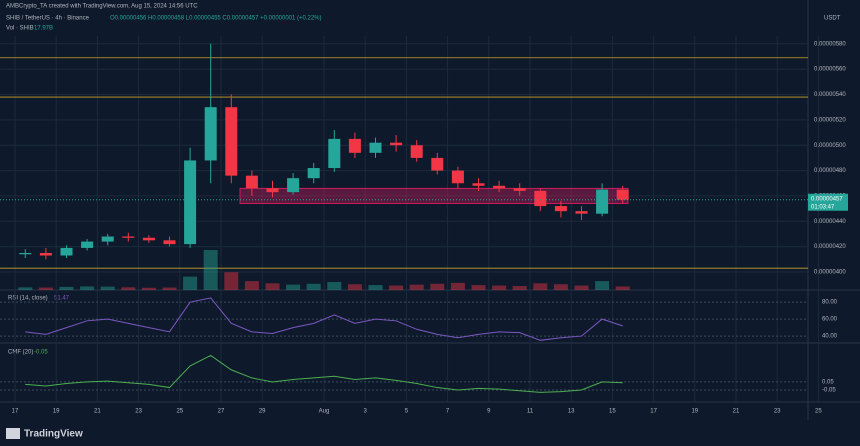 This screenshot has height=446, width=860. What do you see at coordinates (324, 412) in the screenshot?
I see `x-tick-label: Aug` at bounding box center [324, 412].